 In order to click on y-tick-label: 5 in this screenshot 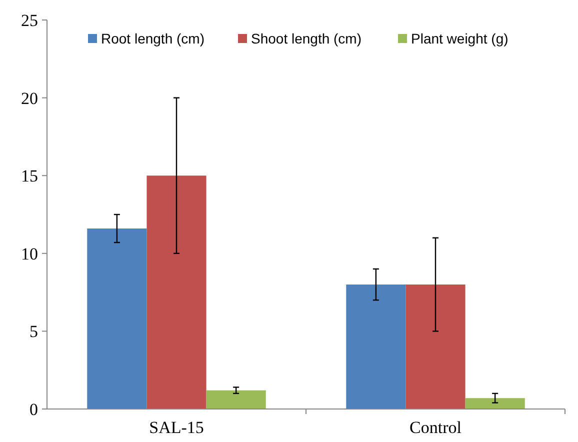, I will do `click(34, 332)`.